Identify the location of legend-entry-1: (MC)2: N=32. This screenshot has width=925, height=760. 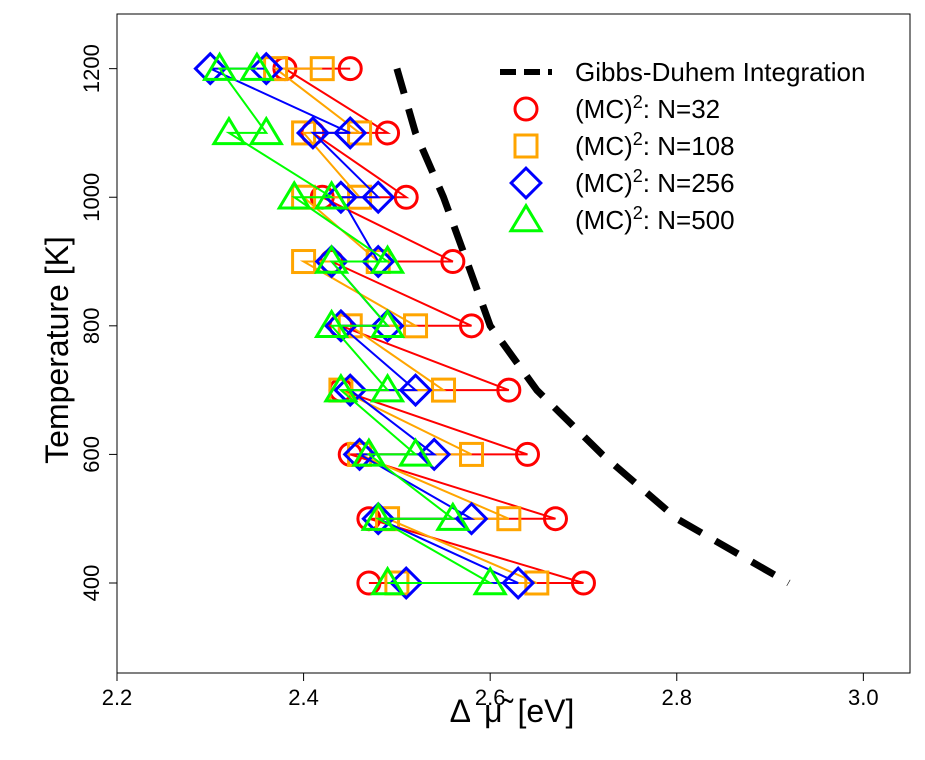
(616, 108).